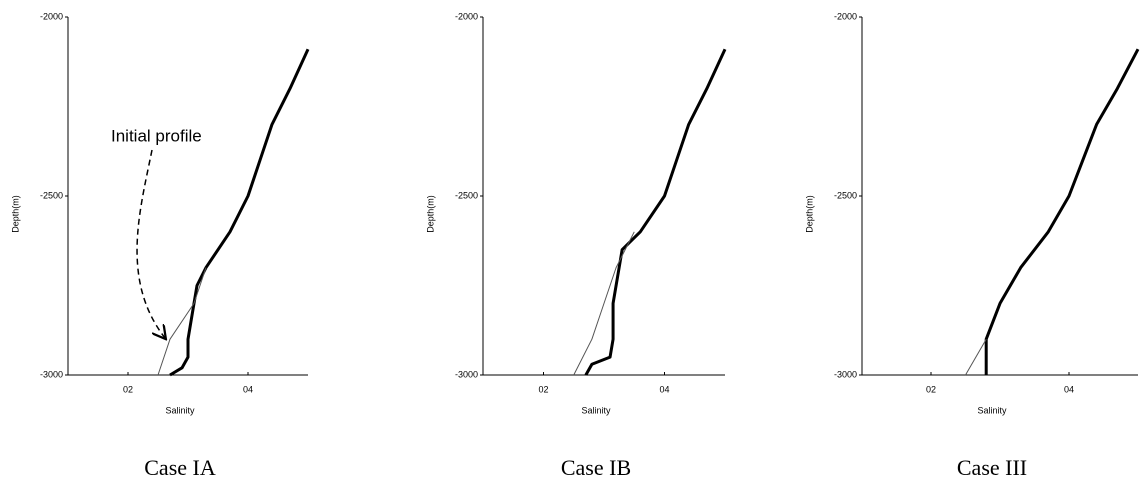 This screenshot has height=497, width=1140. Describe the element at coordinates (180, 467) in the screenshot. I see `caption: Case IA` at that location.